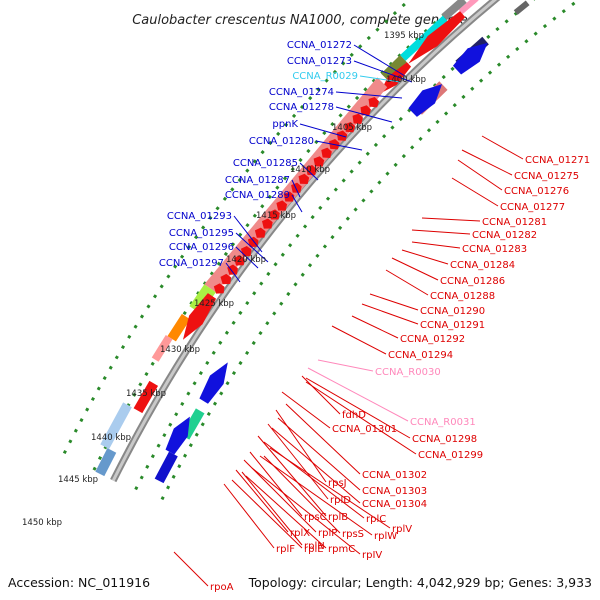 This screenshot has width=600, height=600. What do you see at coordinates (546, 176) in the screenshot?
I see `gene-label-right: CCNA_01275` at bounding box center [546, 176].